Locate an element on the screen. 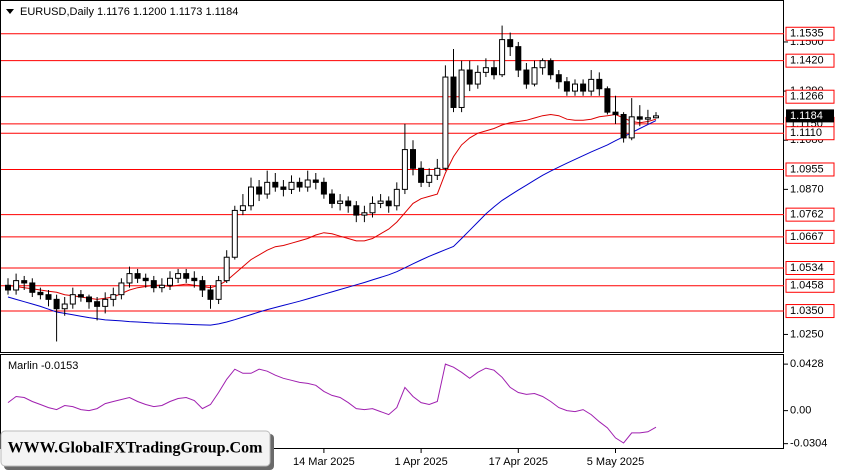  level-label: 1.1266 is located at coordinates (807, 97).